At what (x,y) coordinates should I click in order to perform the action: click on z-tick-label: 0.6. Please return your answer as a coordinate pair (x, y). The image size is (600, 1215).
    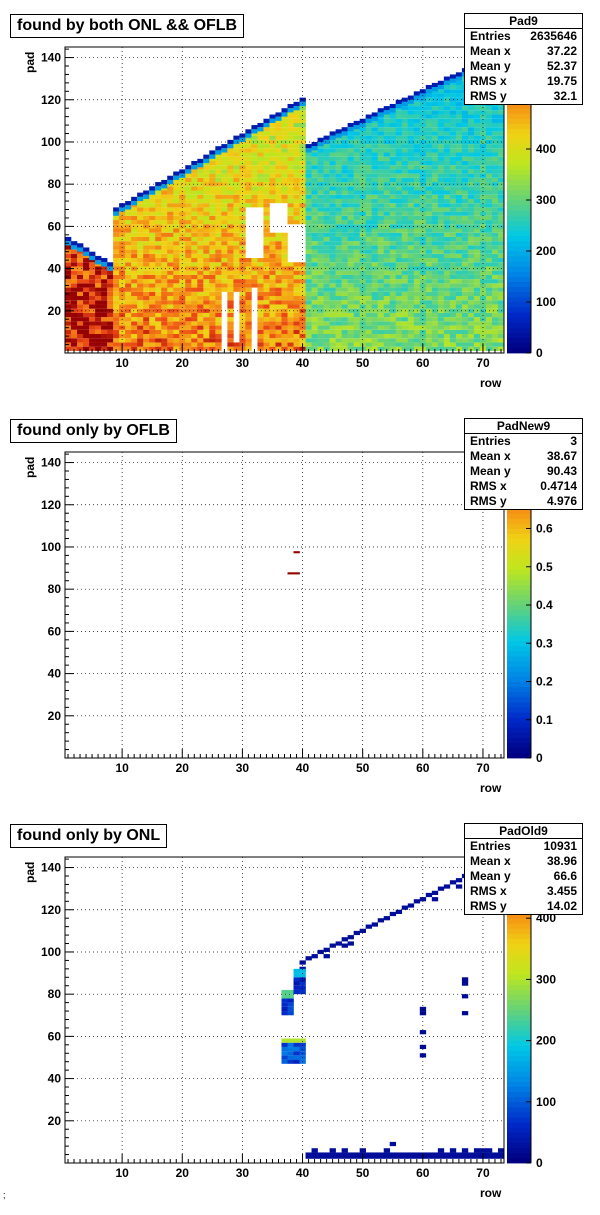
    Looking at the image, I should click on (544, 529).